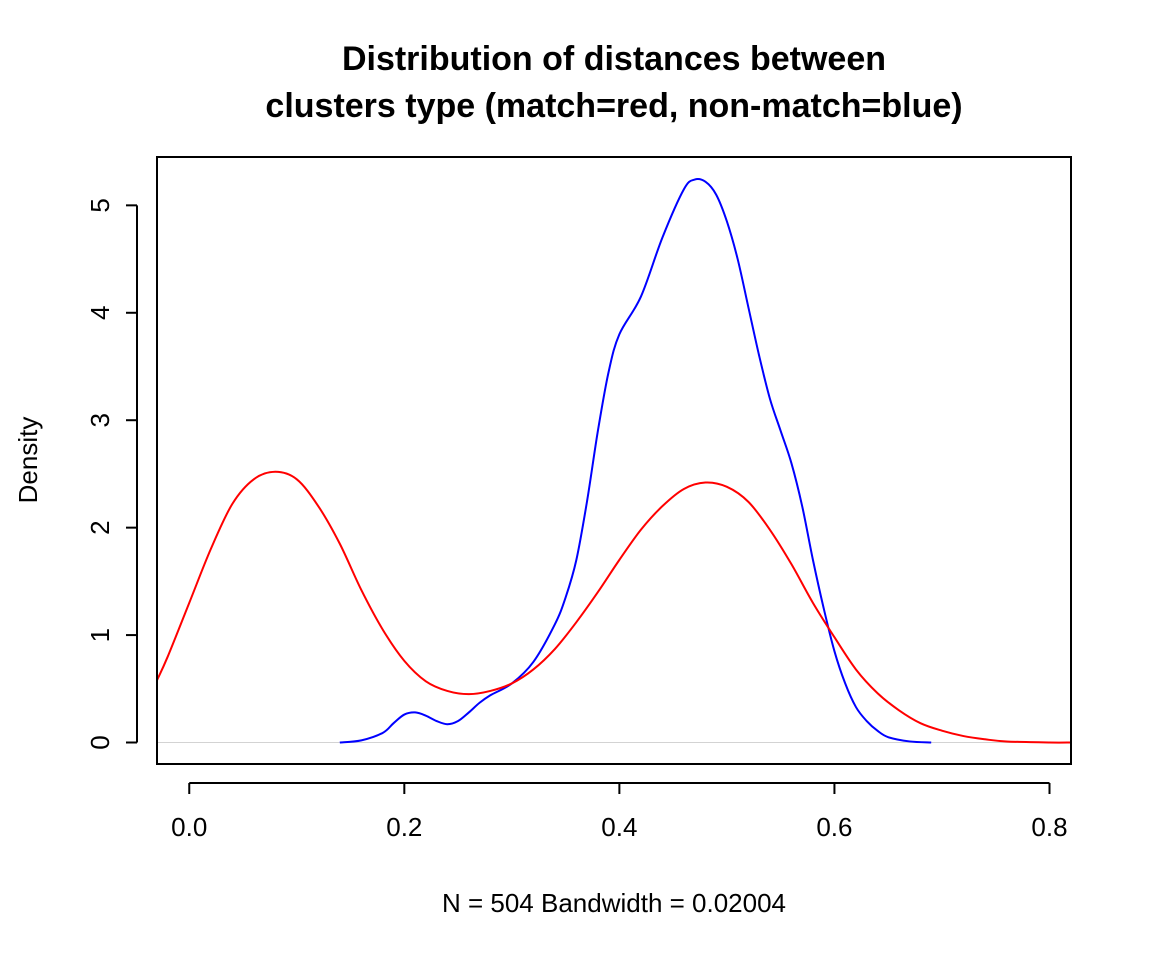  What do you see at coordinates (100, 635) in the screenshot?
I see `y-tick-label: 1` at bounding box center [100, 635].